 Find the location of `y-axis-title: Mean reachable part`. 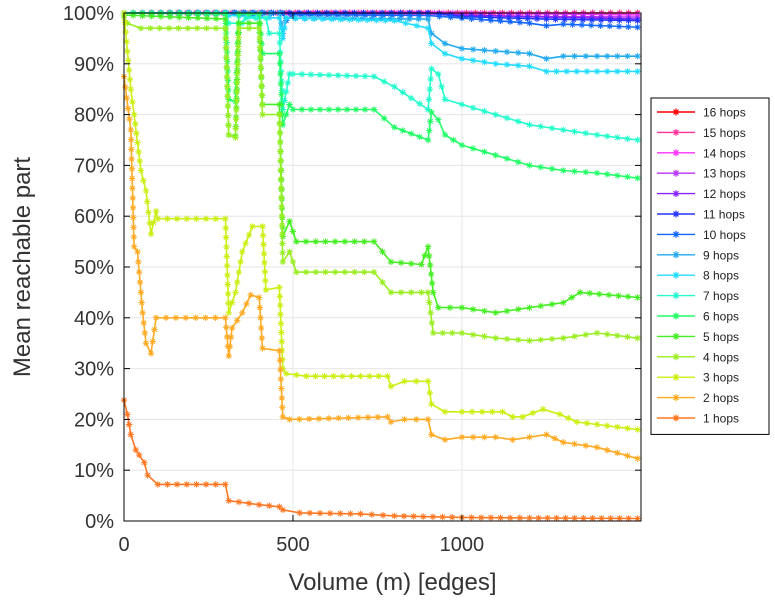

y-axis-title: Mean reachable part is located at coordinates (22, 267).